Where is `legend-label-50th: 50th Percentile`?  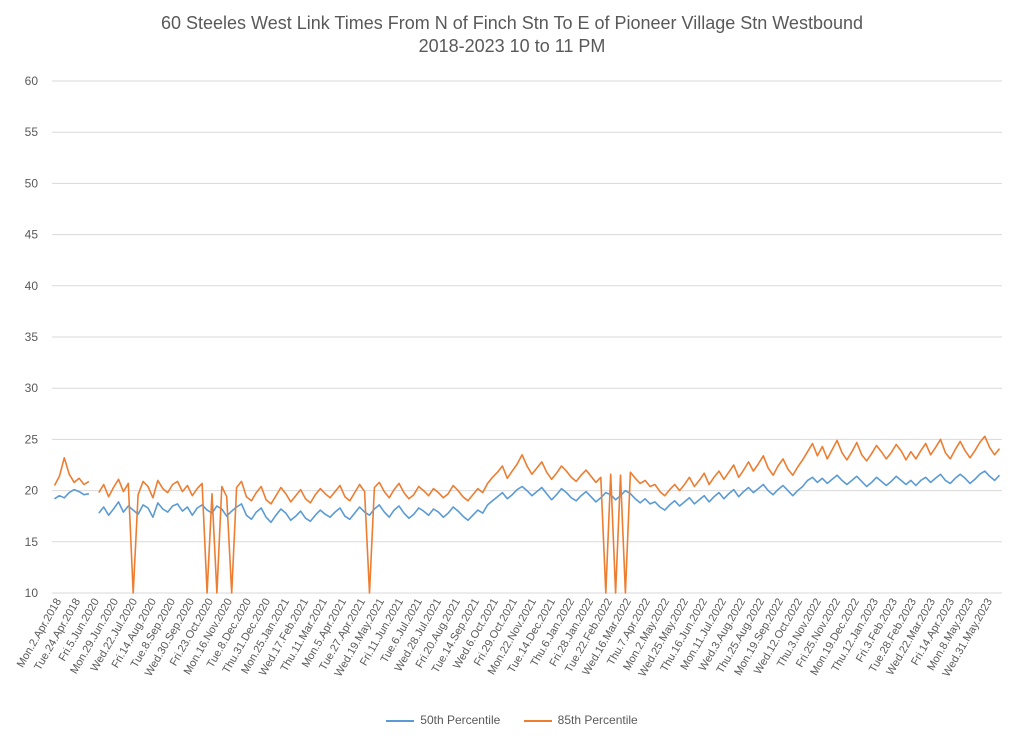
legend-label-50th: 50th Percentile is located at coordinates (460, 720).